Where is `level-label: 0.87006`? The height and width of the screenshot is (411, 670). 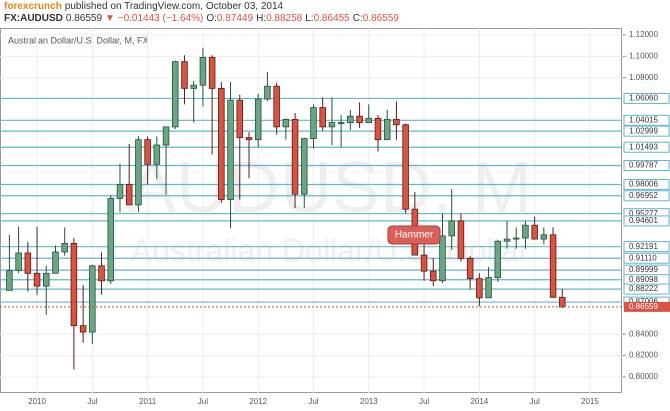
level-label: 0.87006 is located at coordinates (643, 301).